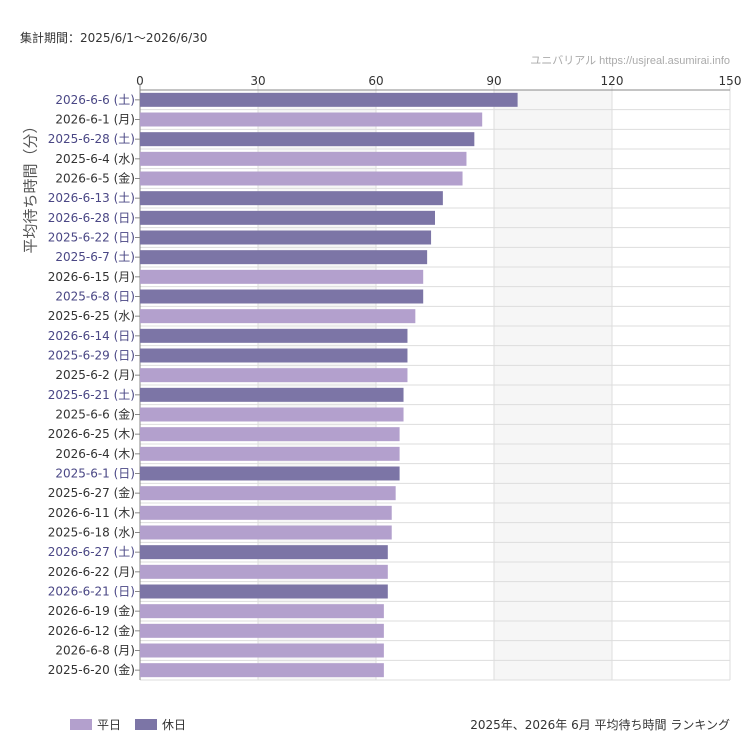 This screenshot has width=750, height=750. Describe the element at coordinates (91, 198) in the screenshot. I see `category-label: 2026-6-13 (土)` at that location.